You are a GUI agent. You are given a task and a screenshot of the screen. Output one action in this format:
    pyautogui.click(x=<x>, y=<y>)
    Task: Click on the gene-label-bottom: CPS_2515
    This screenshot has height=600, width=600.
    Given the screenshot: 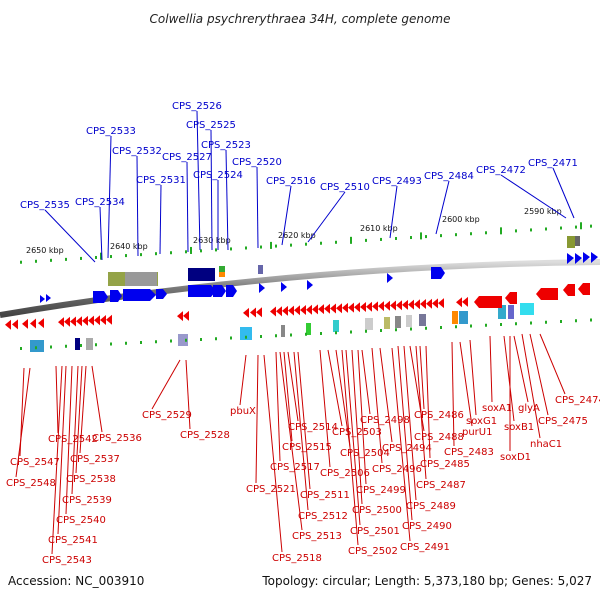 What is the action you would take?
    pyautogui.click(x=307, y=447)
    